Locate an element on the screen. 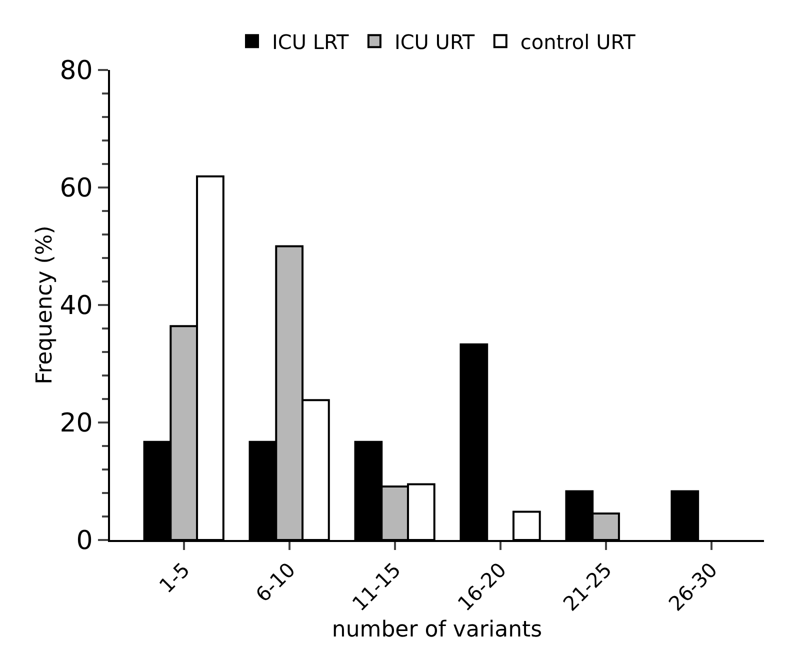 The image size is (804, 670). legend-label: ICU LRT is located at coordinates (311, 42).